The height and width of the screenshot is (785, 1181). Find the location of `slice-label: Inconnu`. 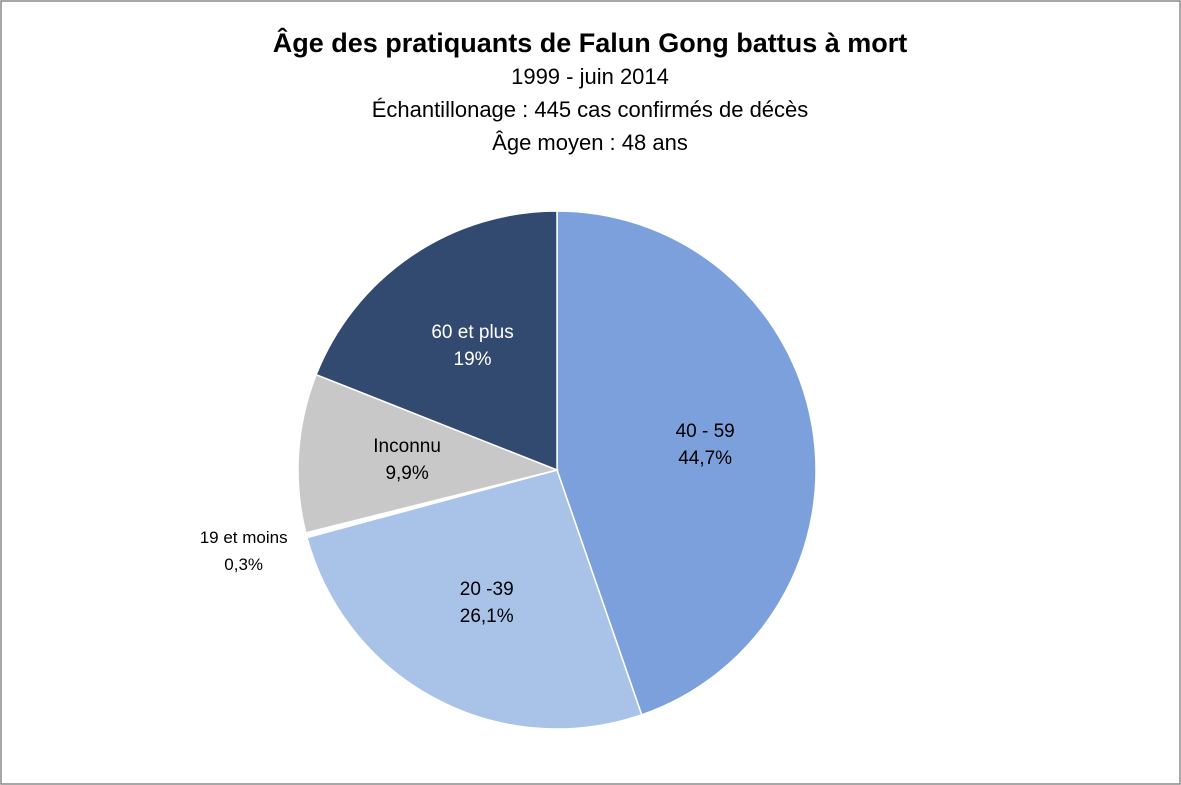

slice-label: Inconnu is located at coordinates (407, 446).